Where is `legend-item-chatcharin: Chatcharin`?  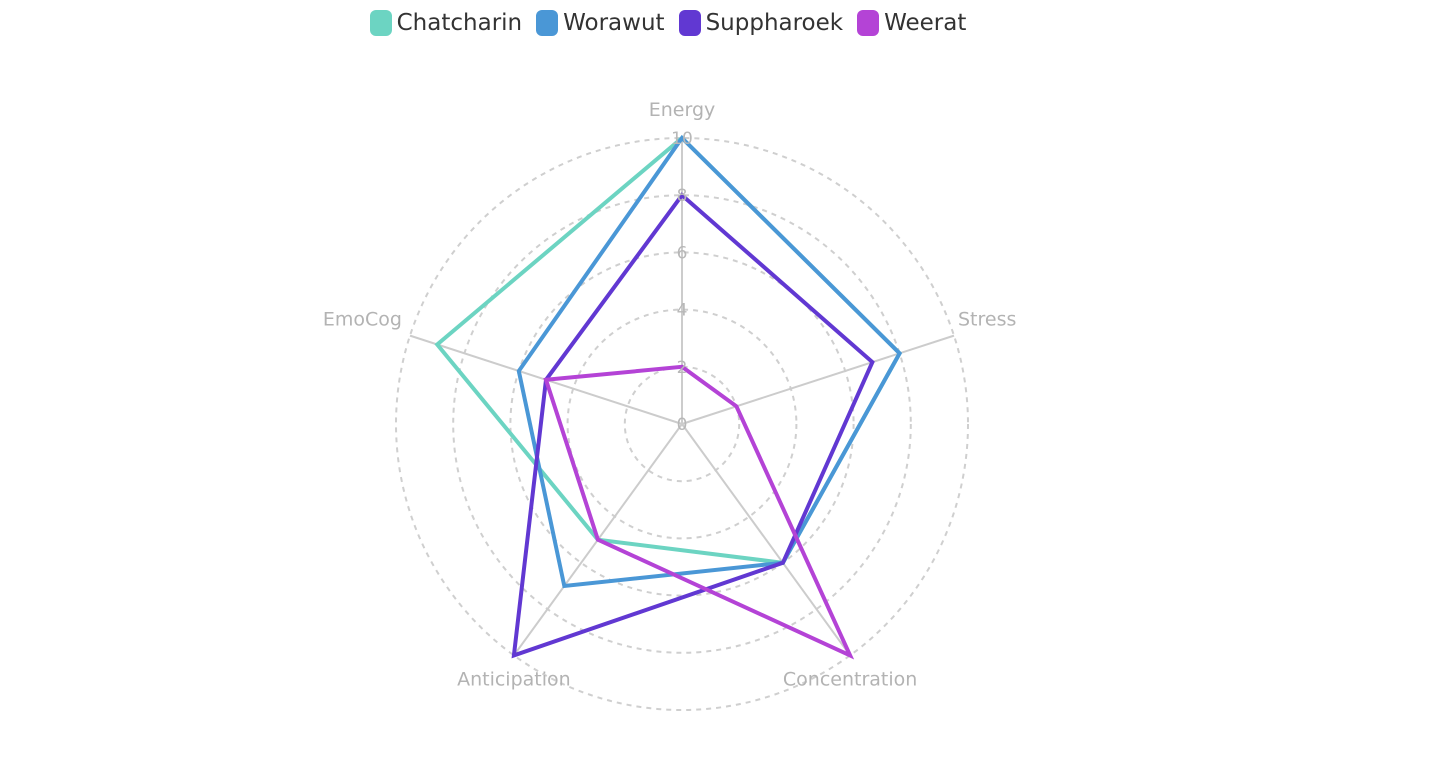
legend-item-chatcharin: Chatcharin is located at coordinates (446, 23).